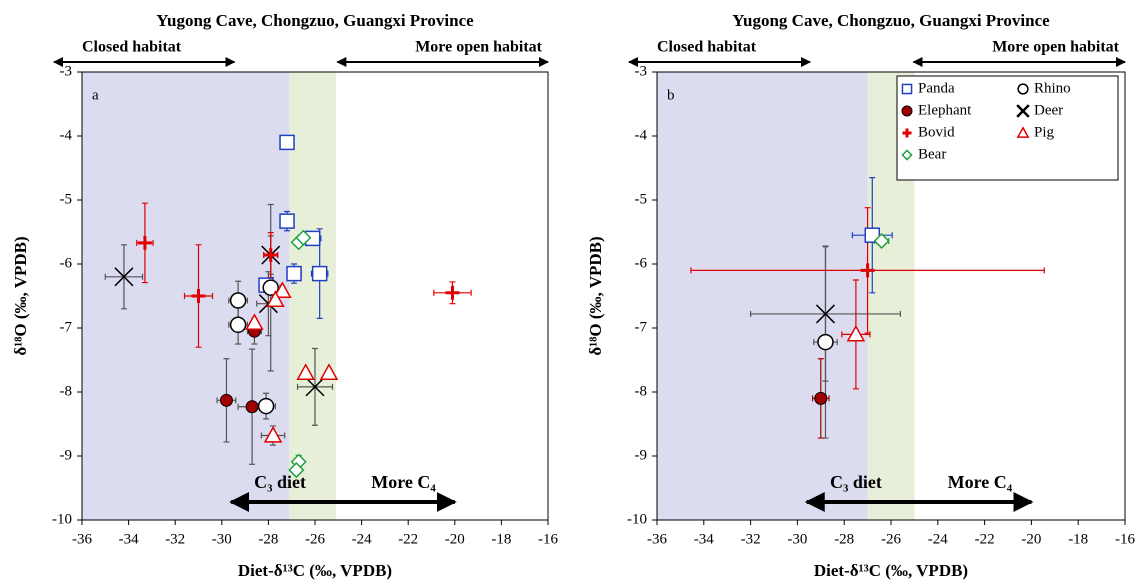 The width and height of the screenshot is (1143, 586). What do you see at coordinates (1052, 88) in the screenshot?
I see `legend-label: Rhino` at bounding box center [1052, 88].